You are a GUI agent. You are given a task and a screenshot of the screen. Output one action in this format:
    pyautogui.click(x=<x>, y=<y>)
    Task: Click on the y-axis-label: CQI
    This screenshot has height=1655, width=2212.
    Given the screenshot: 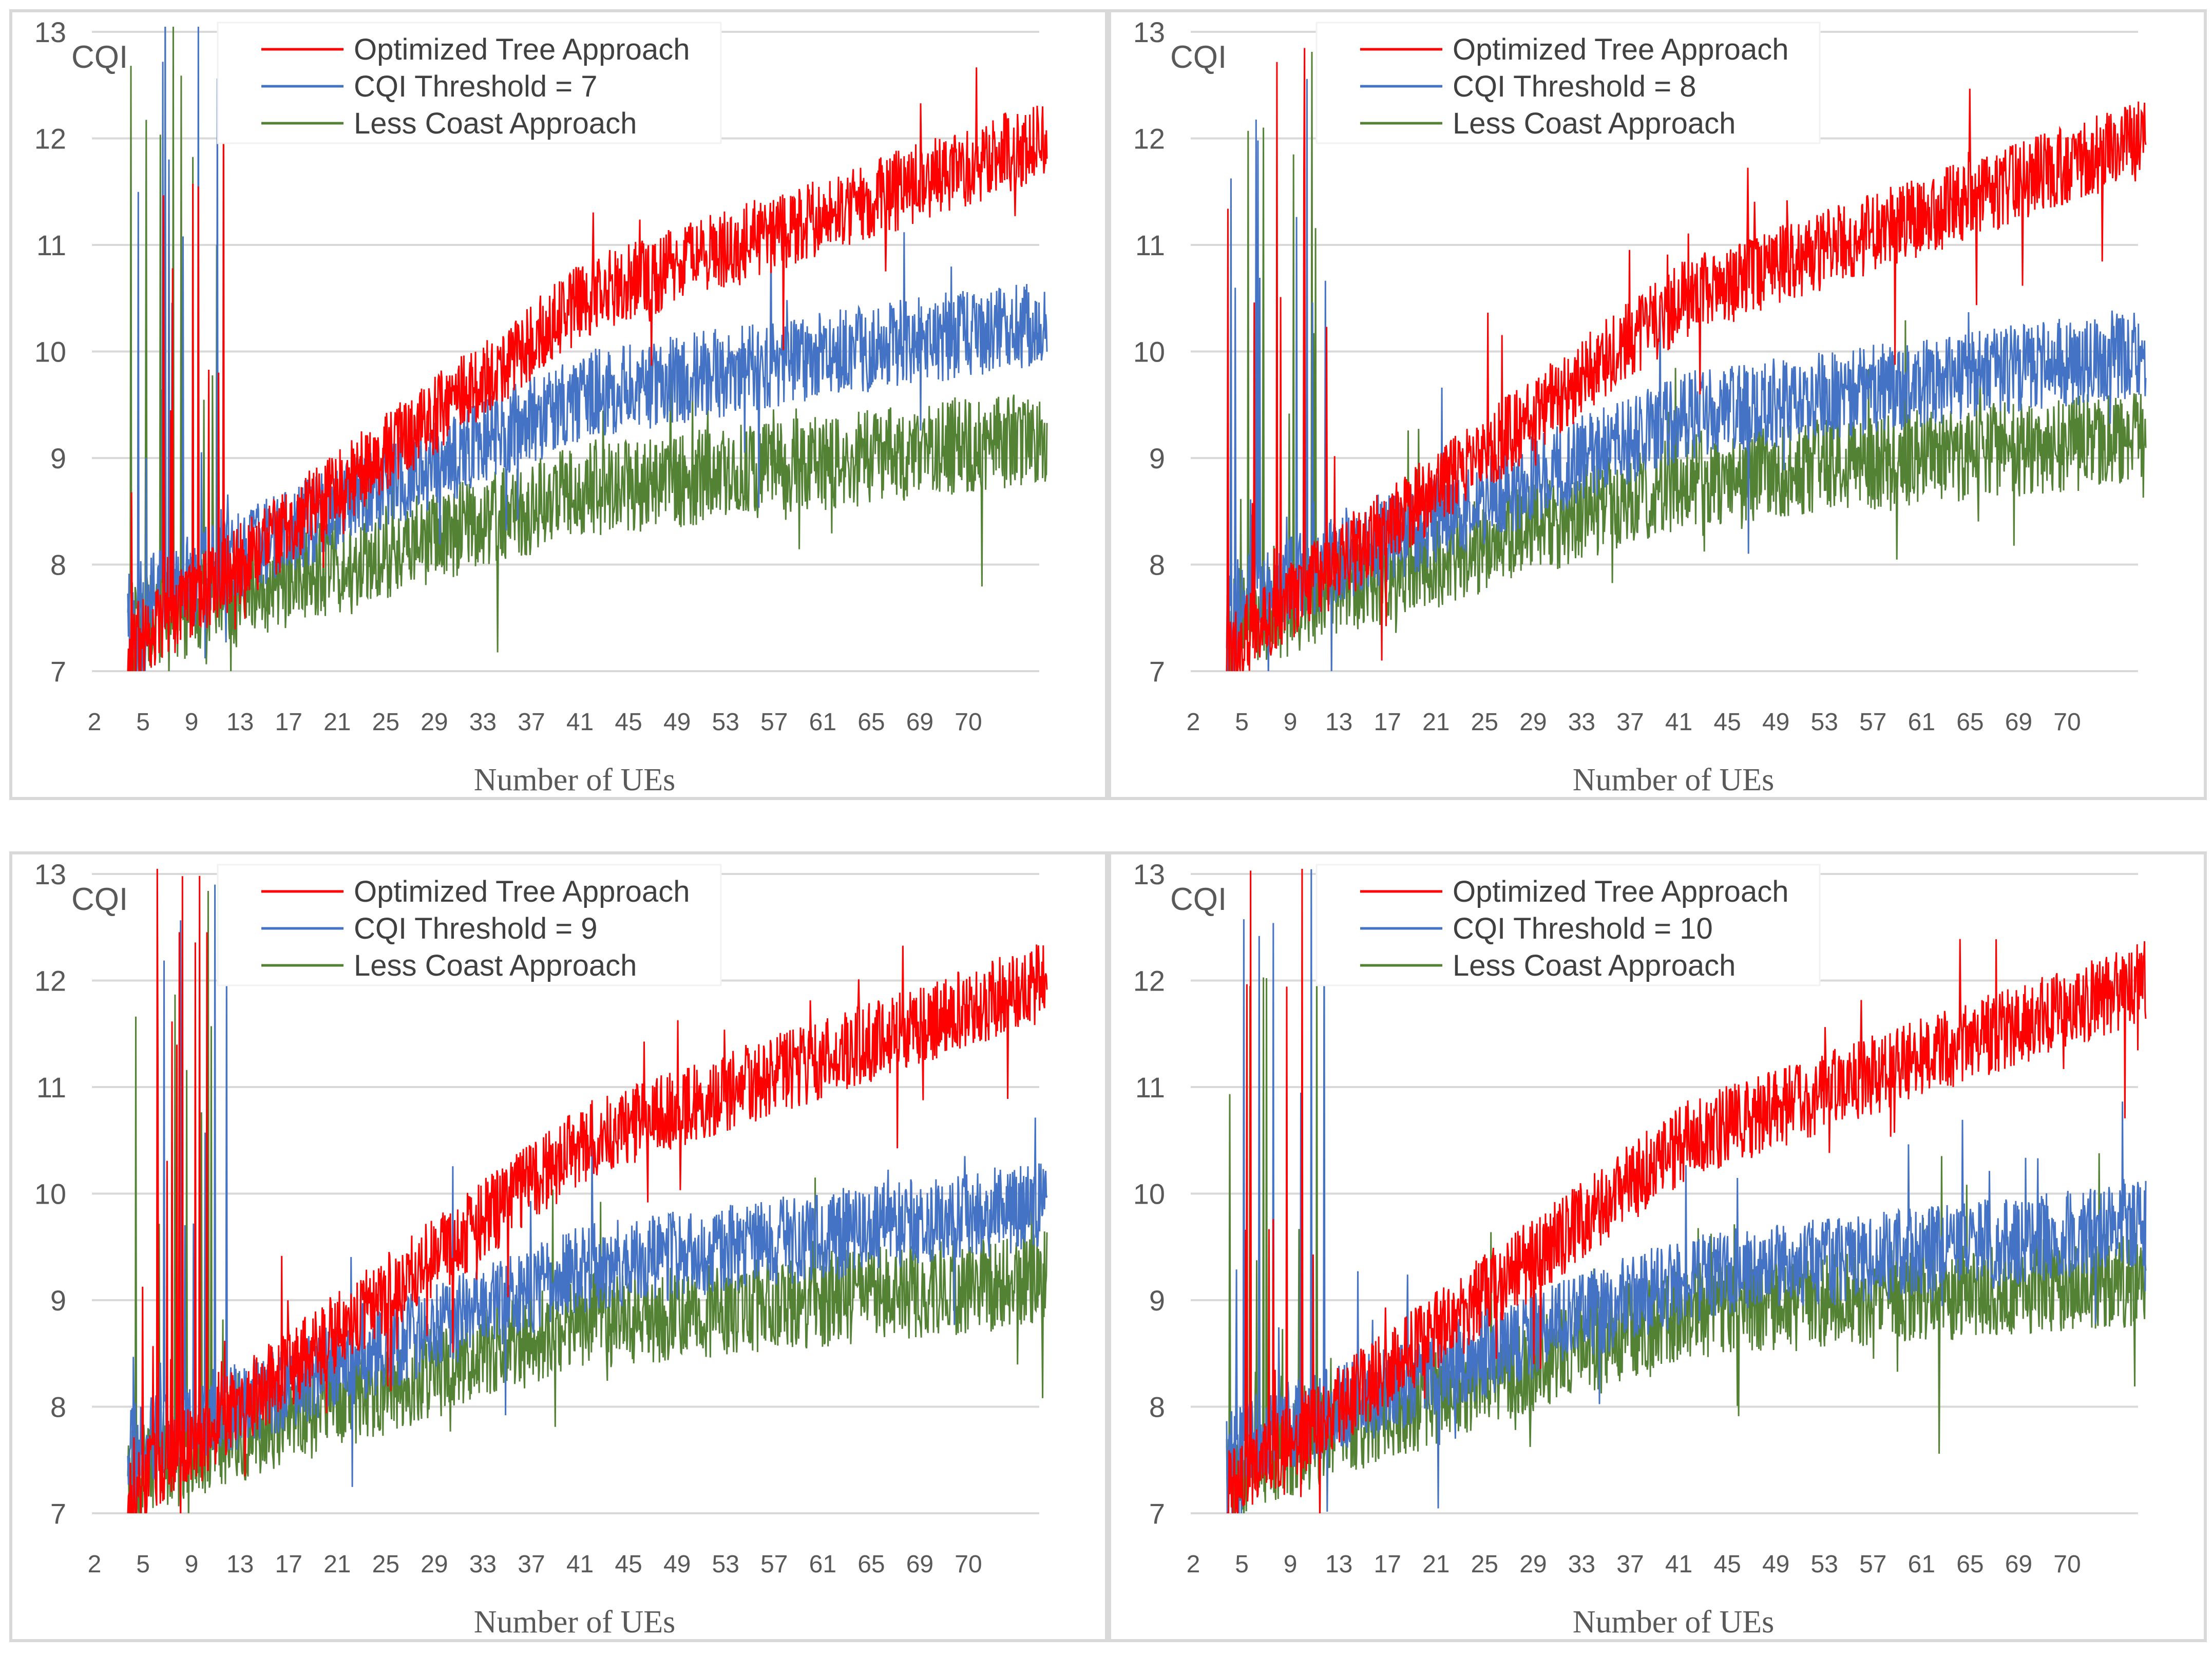 What is the action you would take?
    pyautogui.click(x=1198, y=900)
    